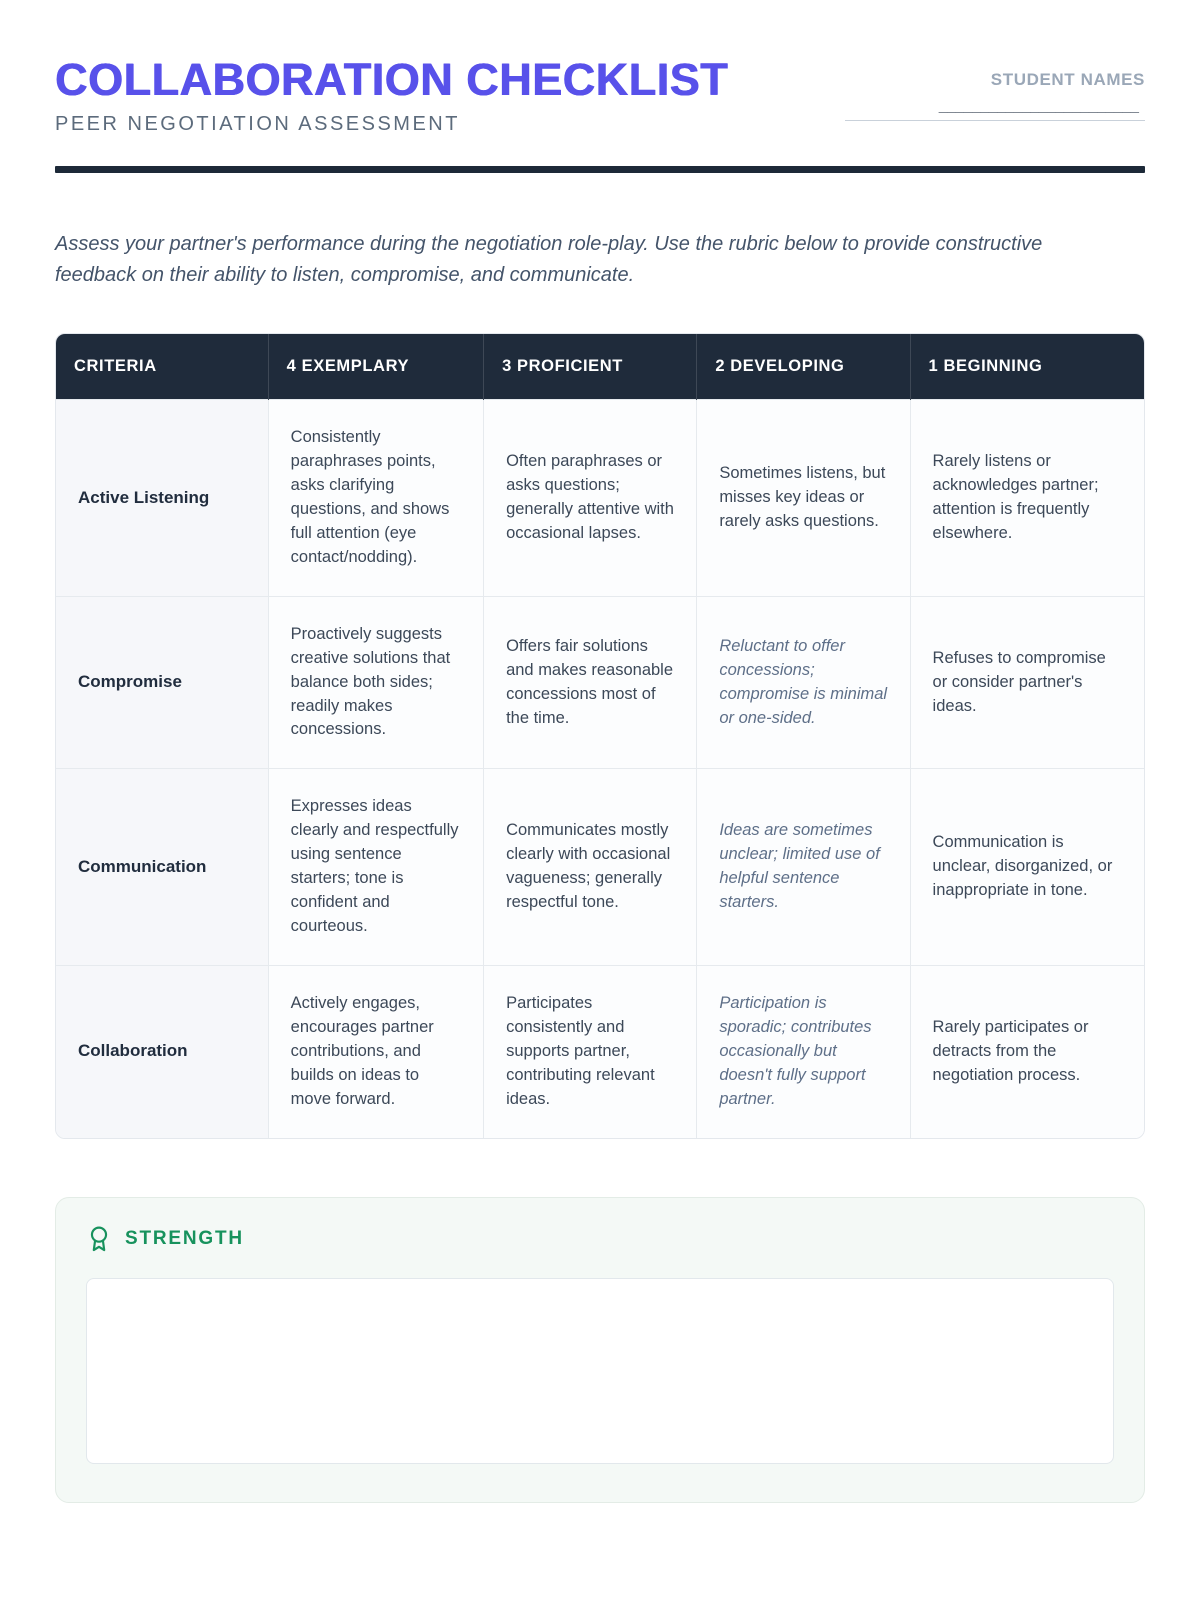 The width and height of the screenshot is (1200, 1600). What do you see at coordinates (162, 498) in the screenshot?
I see `criterion-label: Active Listening` at bounding box center [162, 498].